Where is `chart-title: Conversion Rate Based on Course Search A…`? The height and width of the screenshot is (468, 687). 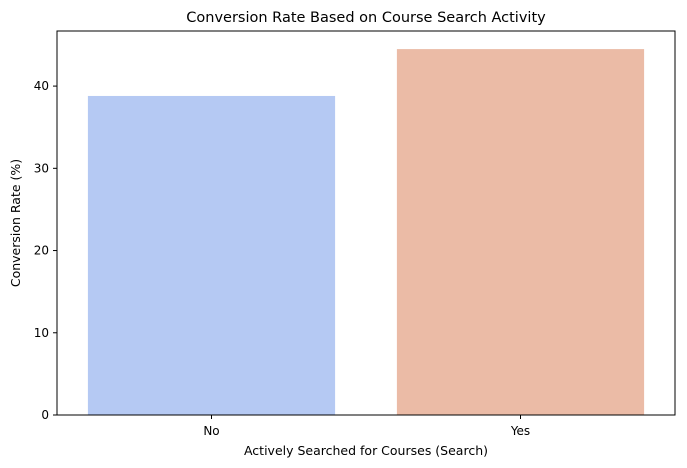 chart-title: Conversion Rate Based on Course Search A… is located at coordinates (366, 18).